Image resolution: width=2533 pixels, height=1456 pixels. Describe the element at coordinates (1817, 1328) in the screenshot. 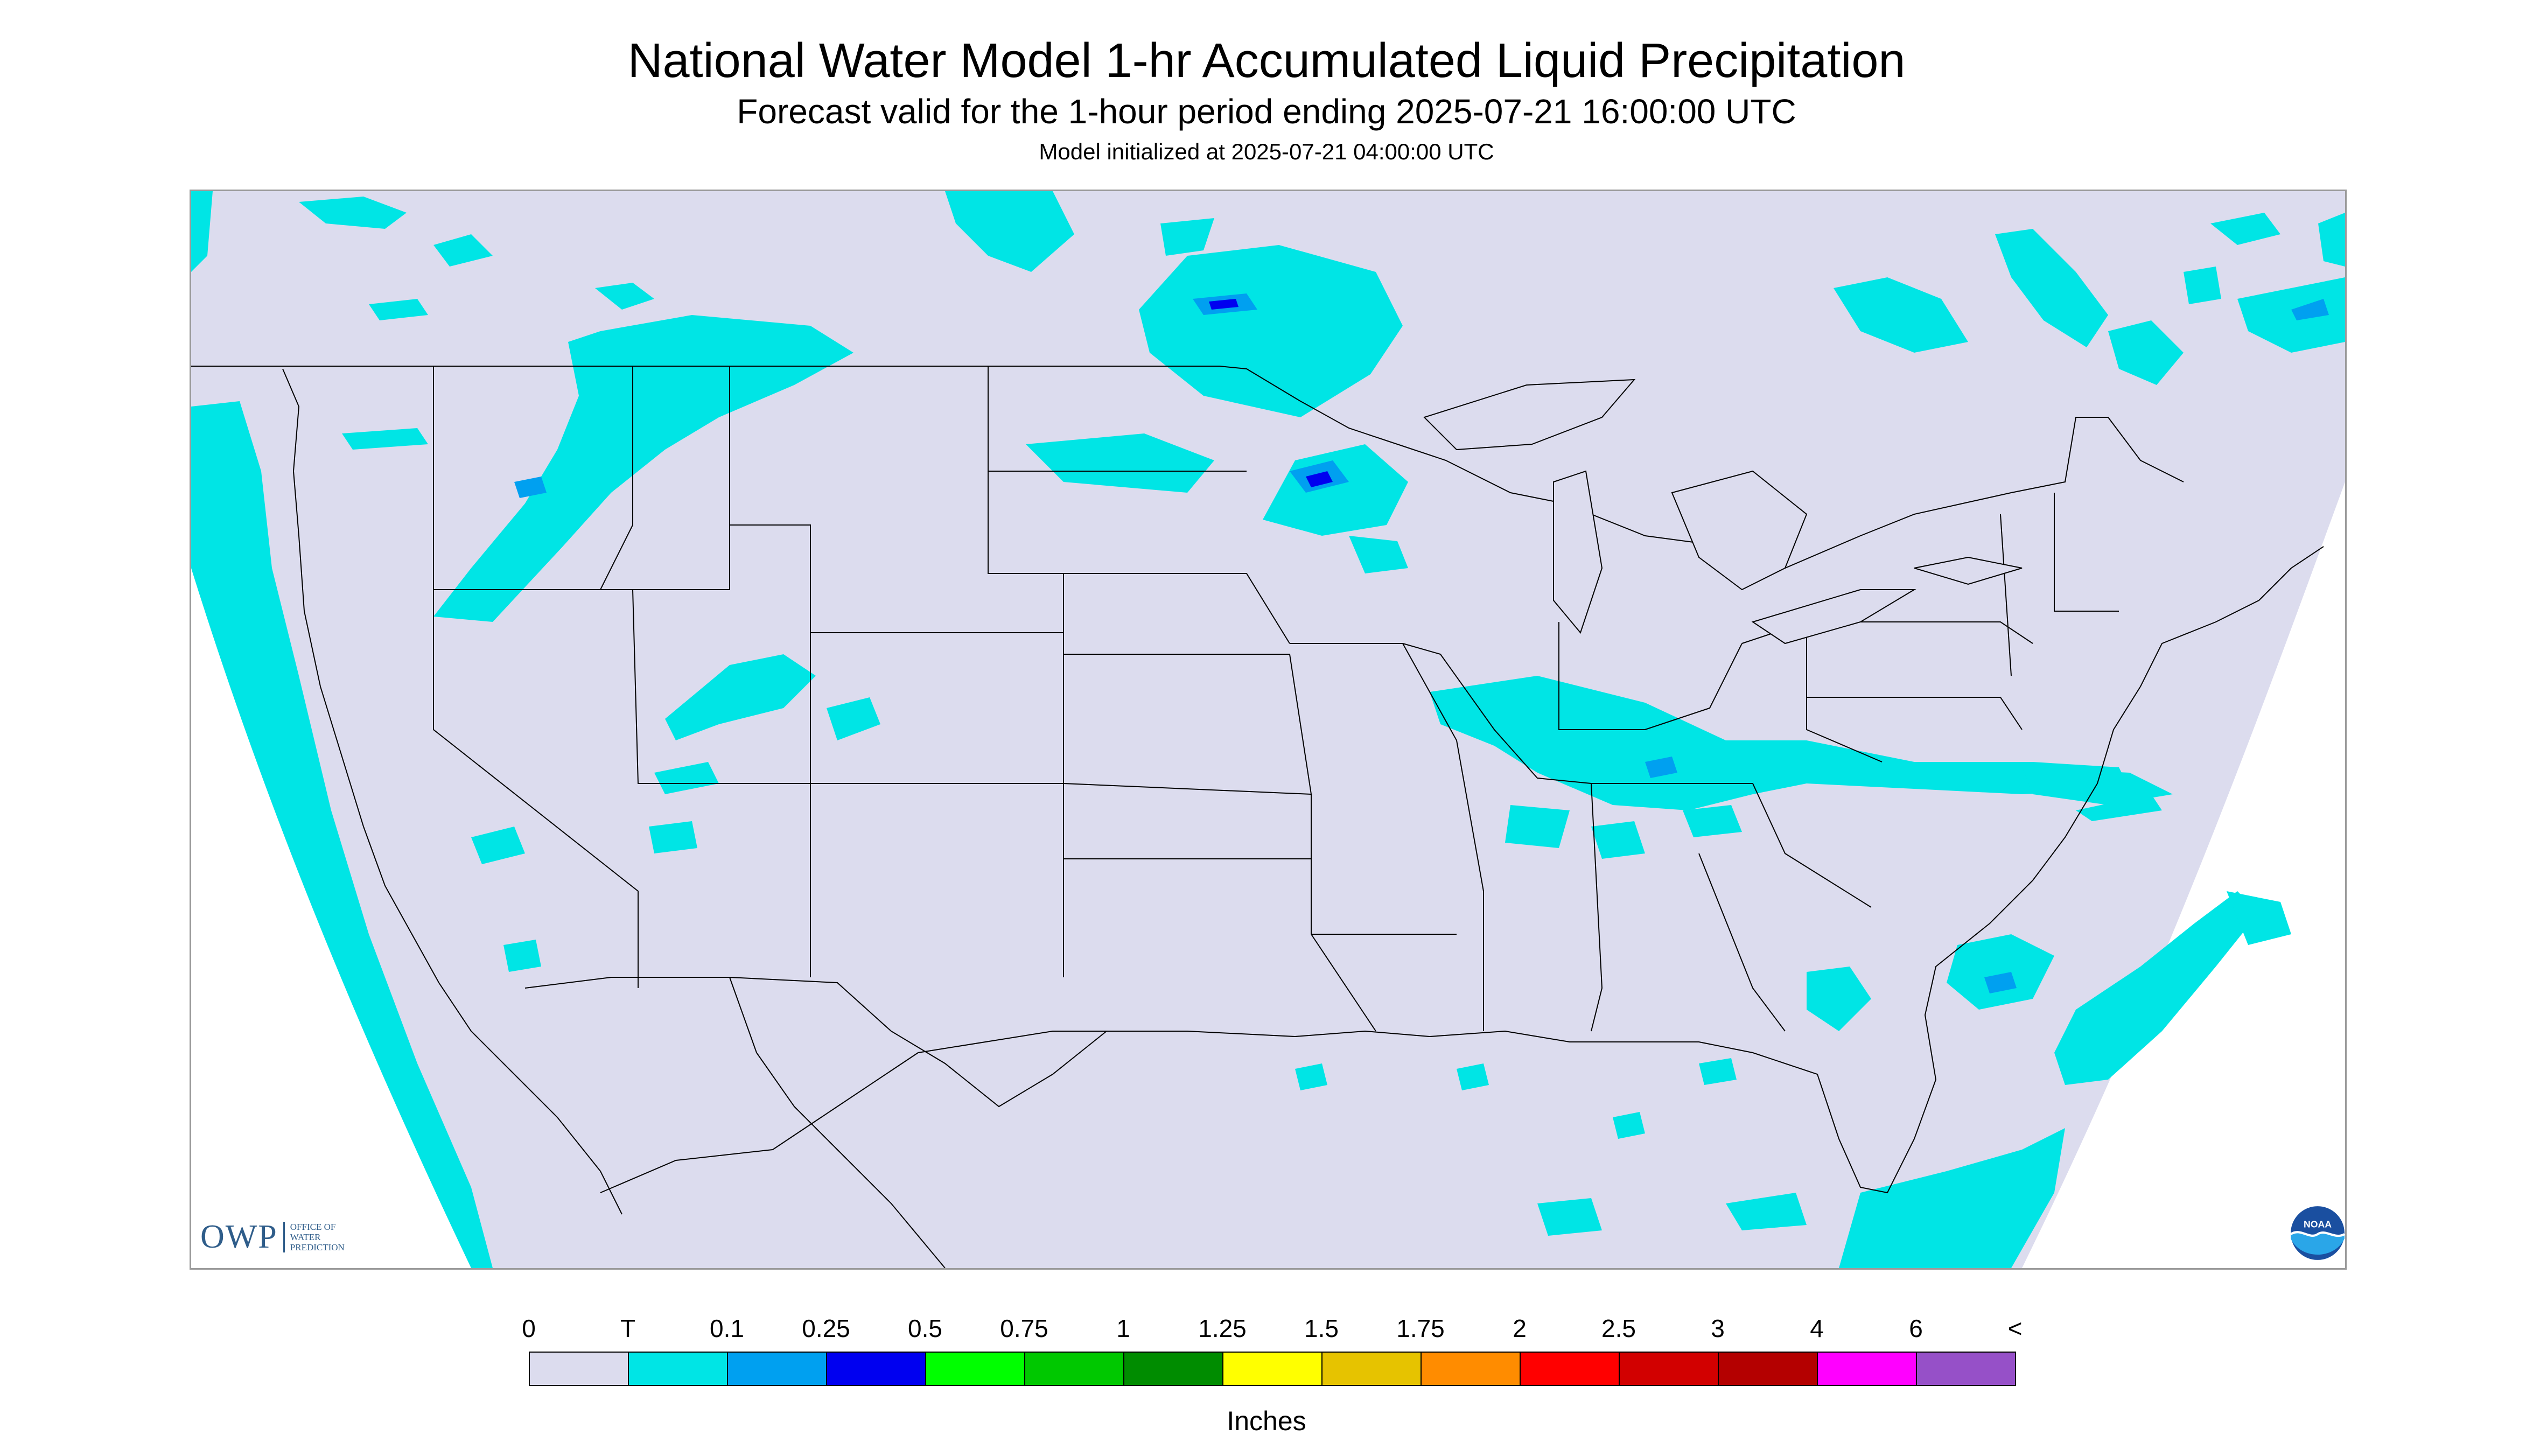

I see `legend-label: 4` at that location.